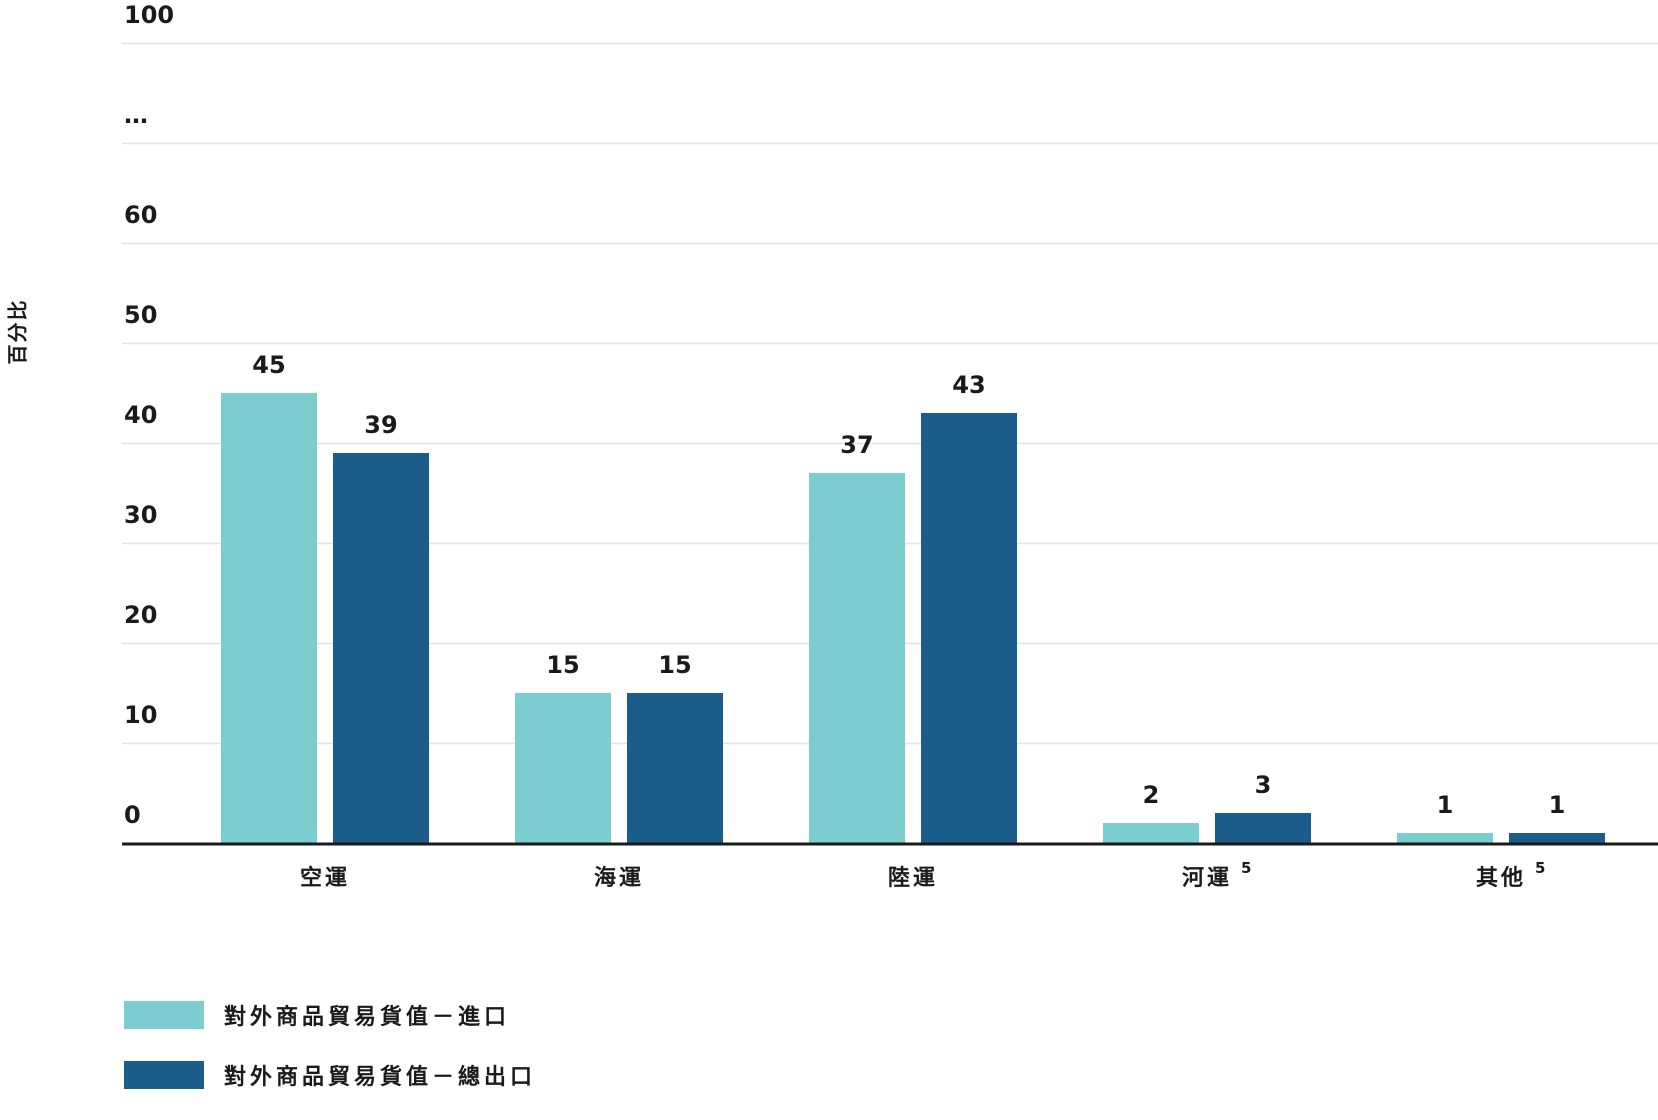 This screenshot has width=1658, height=1120. What do you see at coordinates (140, 415) in the screenshot?
I see `y-tick-label: 40` at bounding box center [140, 415].